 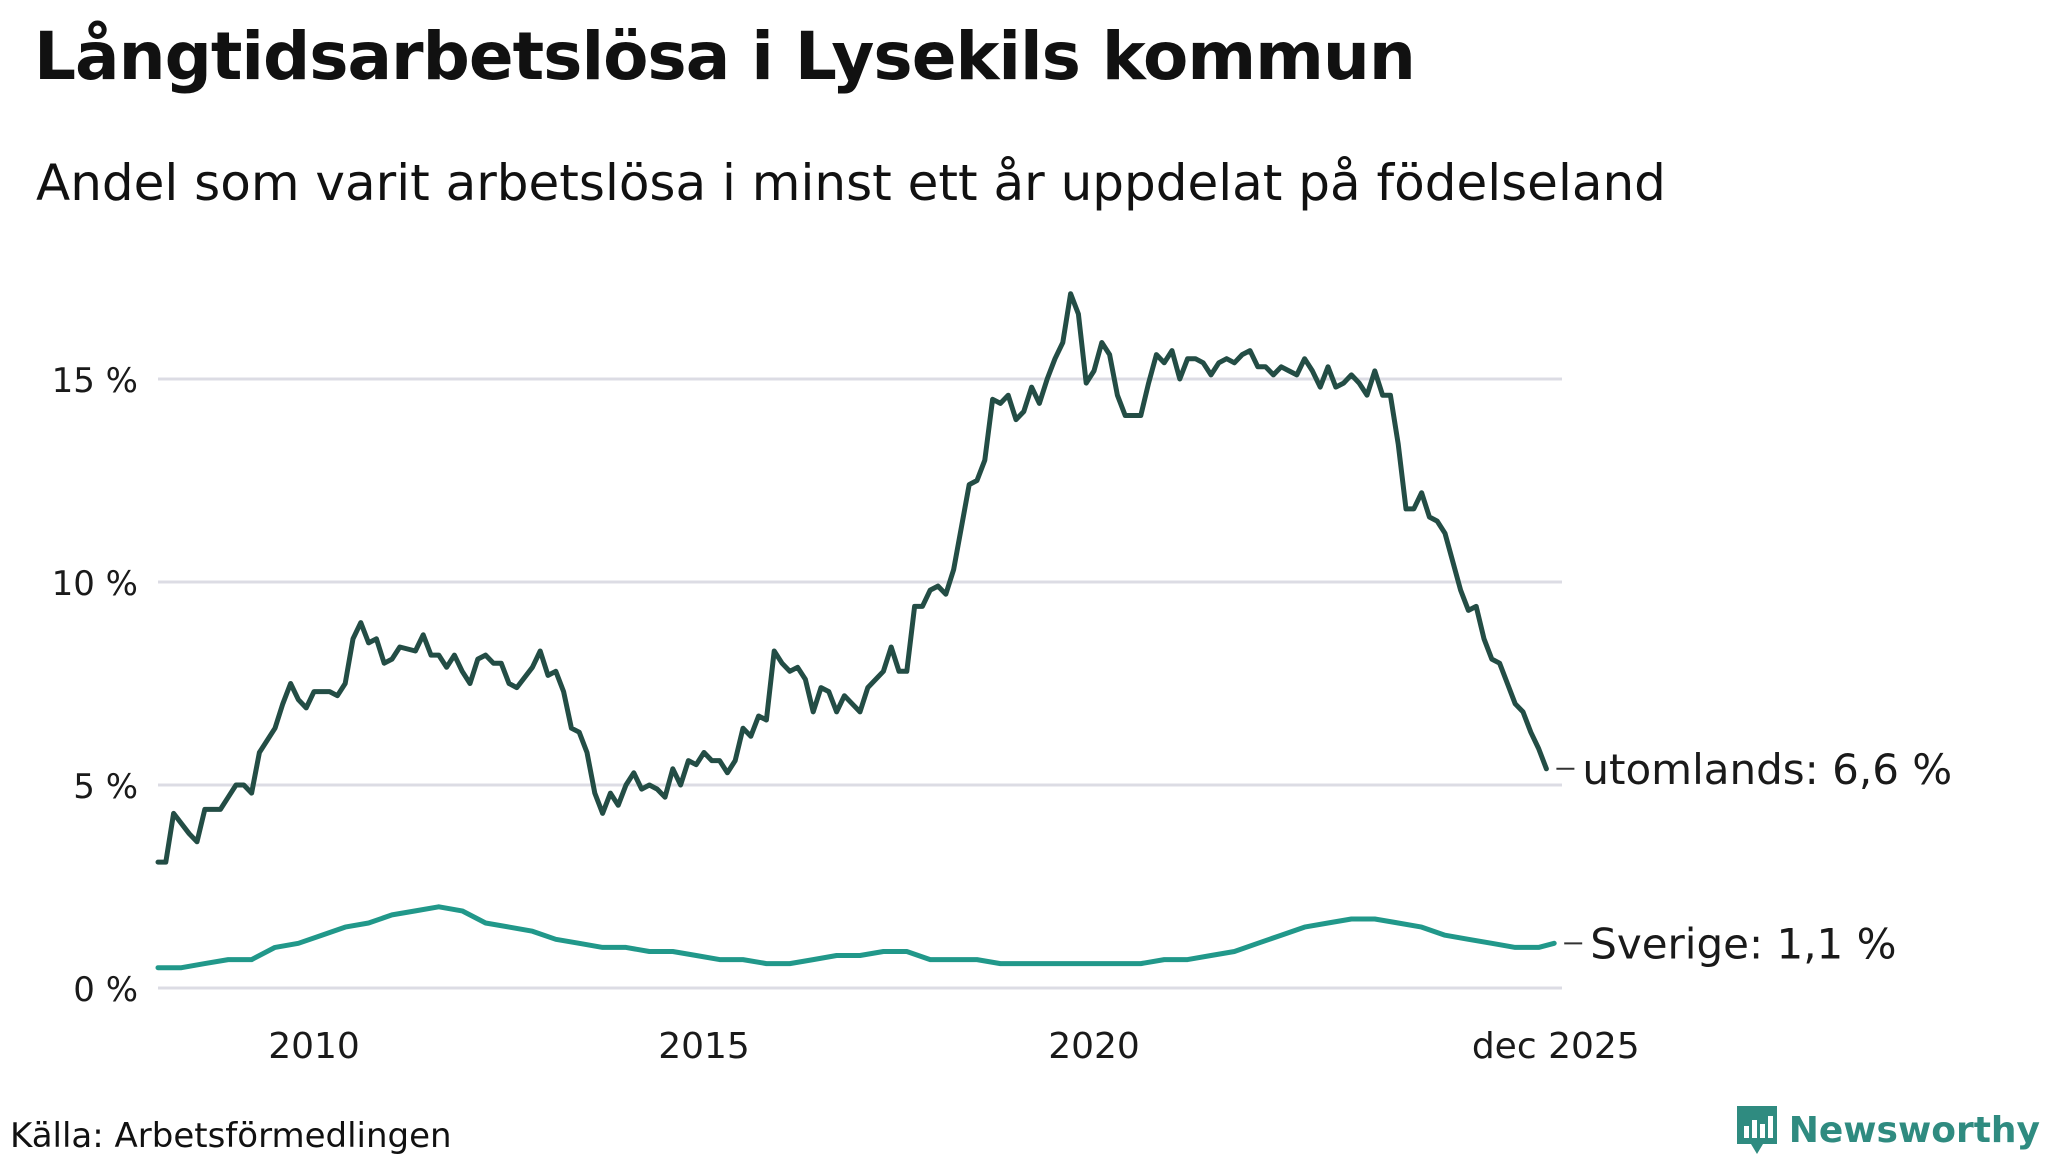 I want to click on brand-logo: Newsworthy, so click(x=1886, y=1130).